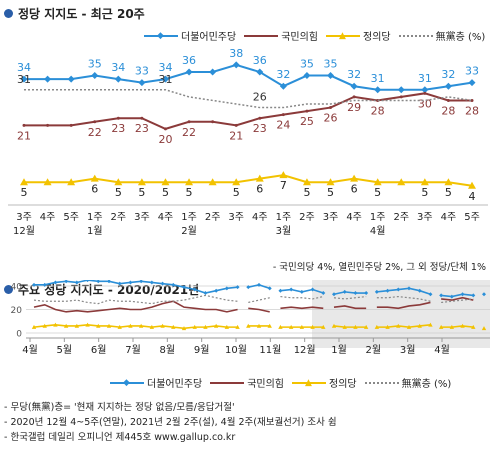  I want to click on legend-label: 더불어민주당, so click(175, 384).